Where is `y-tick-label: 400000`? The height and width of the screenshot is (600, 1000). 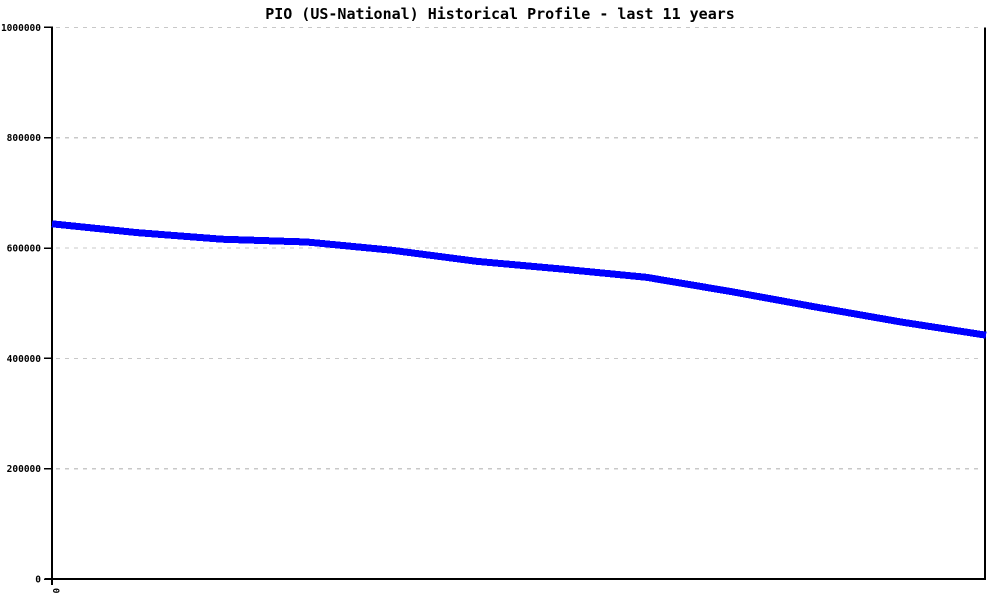
y-tick-label: 400000 is located at coordinates (24, 359).